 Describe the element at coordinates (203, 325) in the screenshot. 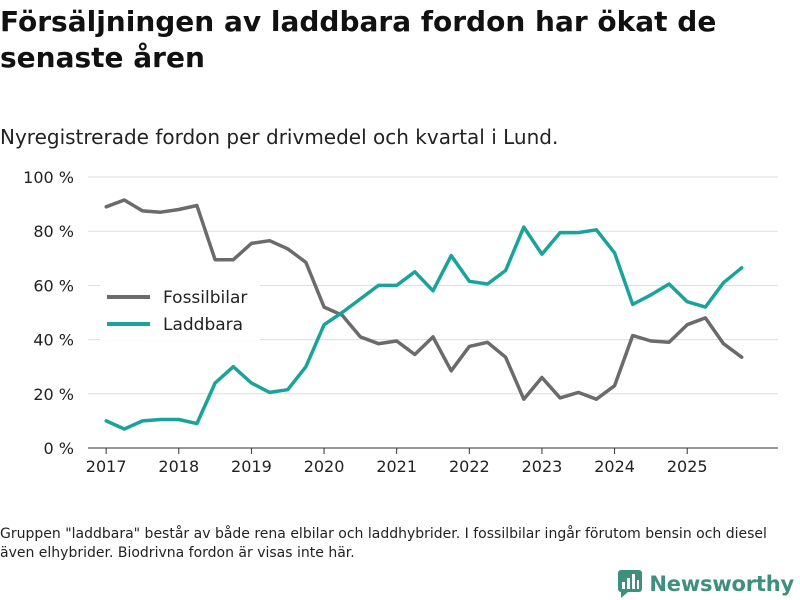

I see `legend-label-laddbara: Laddbara` at that location.